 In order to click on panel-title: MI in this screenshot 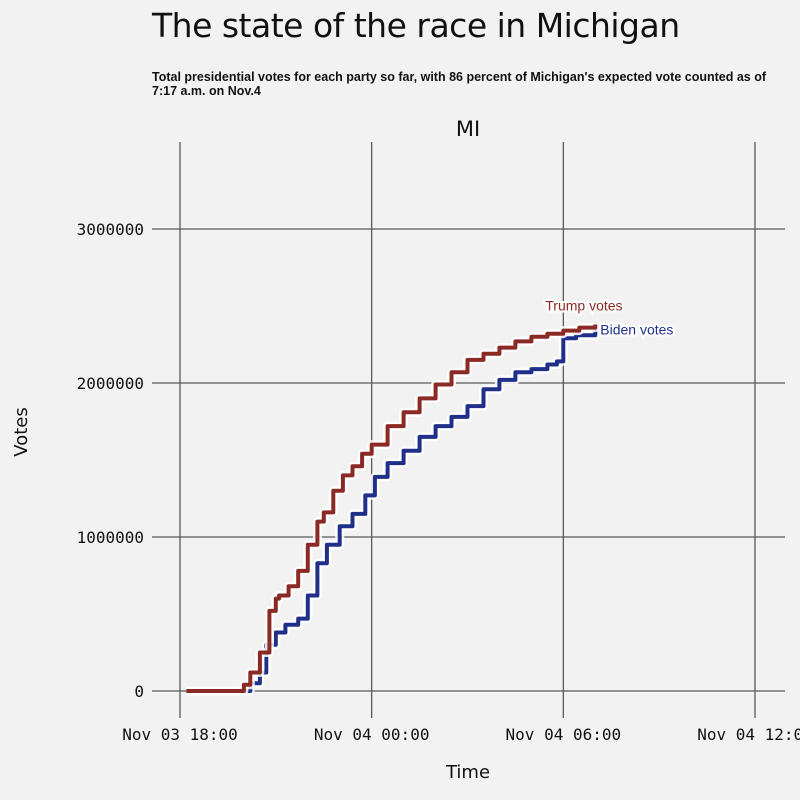, I will do `click(468, 129)`.